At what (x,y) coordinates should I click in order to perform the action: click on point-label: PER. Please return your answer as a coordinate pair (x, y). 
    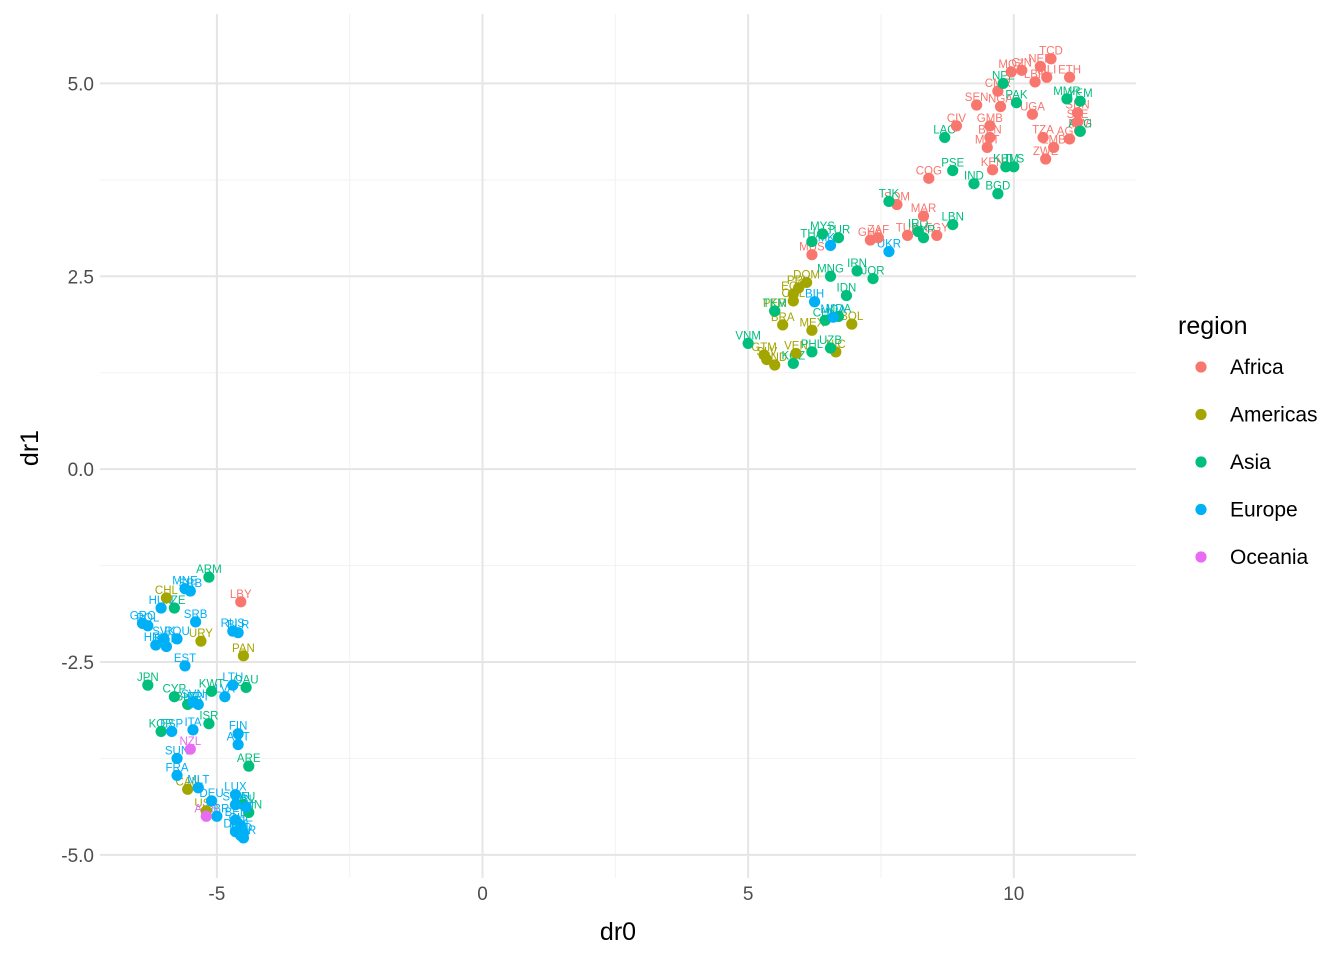
    Looking at the image, I should click on (775, 304).